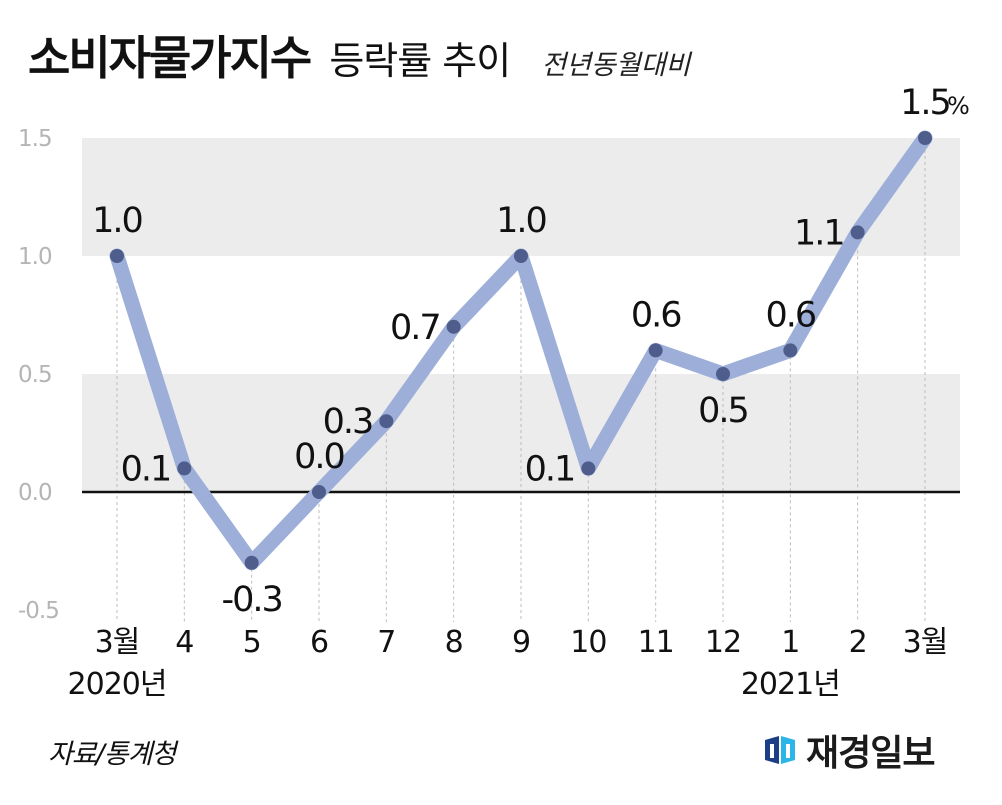 Image resolution: width=1002 pixels, height=805 pixels. I want to click on data-label-unit: %, so click(958, 106).